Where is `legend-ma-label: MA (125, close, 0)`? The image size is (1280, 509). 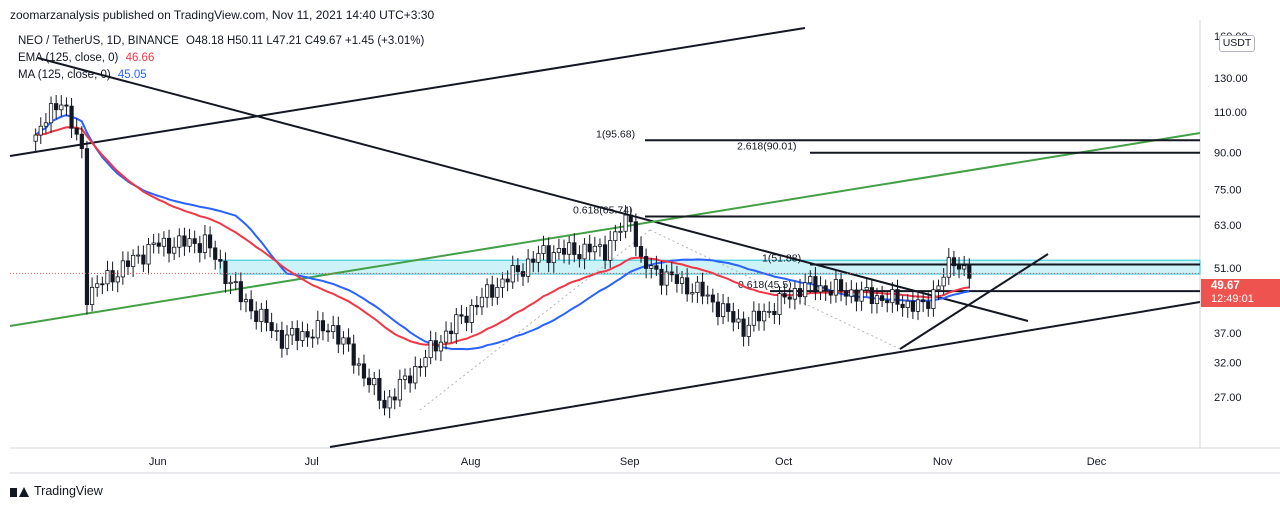 legend-ma-label: MA (125, close, 0) is located at coordinates (64, 75).